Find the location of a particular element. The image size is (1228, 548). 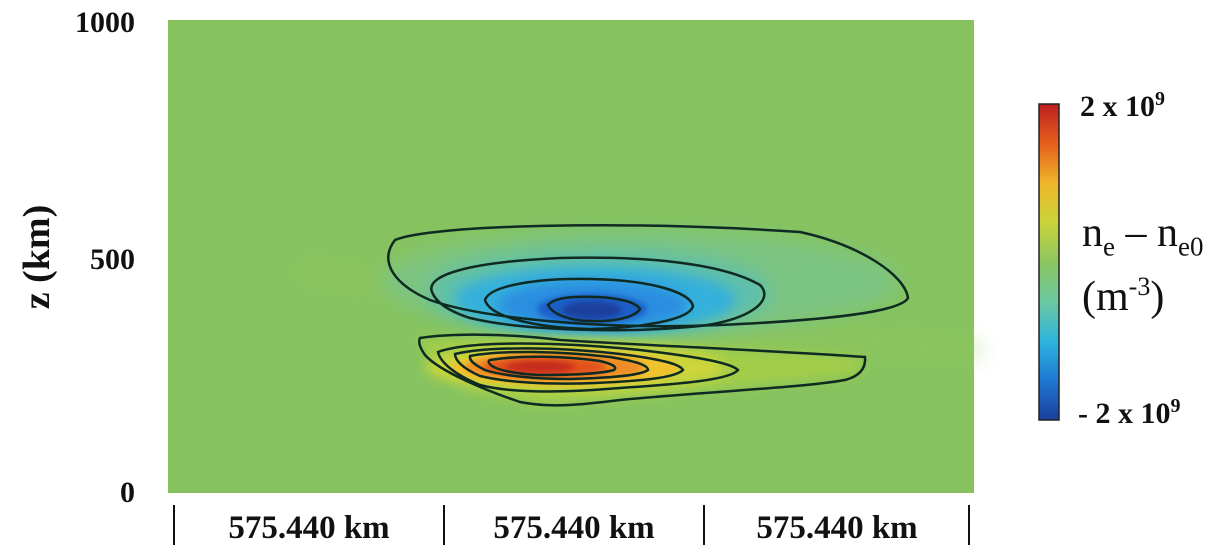

y-tick-1000: 1000 is located at coordinates (105, 22).